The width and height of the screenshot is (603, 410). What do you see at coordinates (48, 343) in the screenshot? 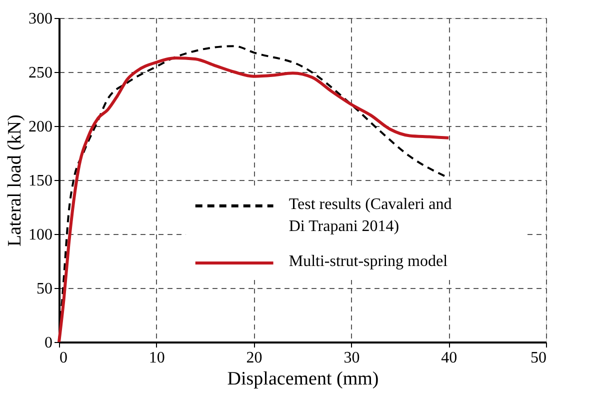
I see `y-tick-label: 0` at bounding box center [48, 343].